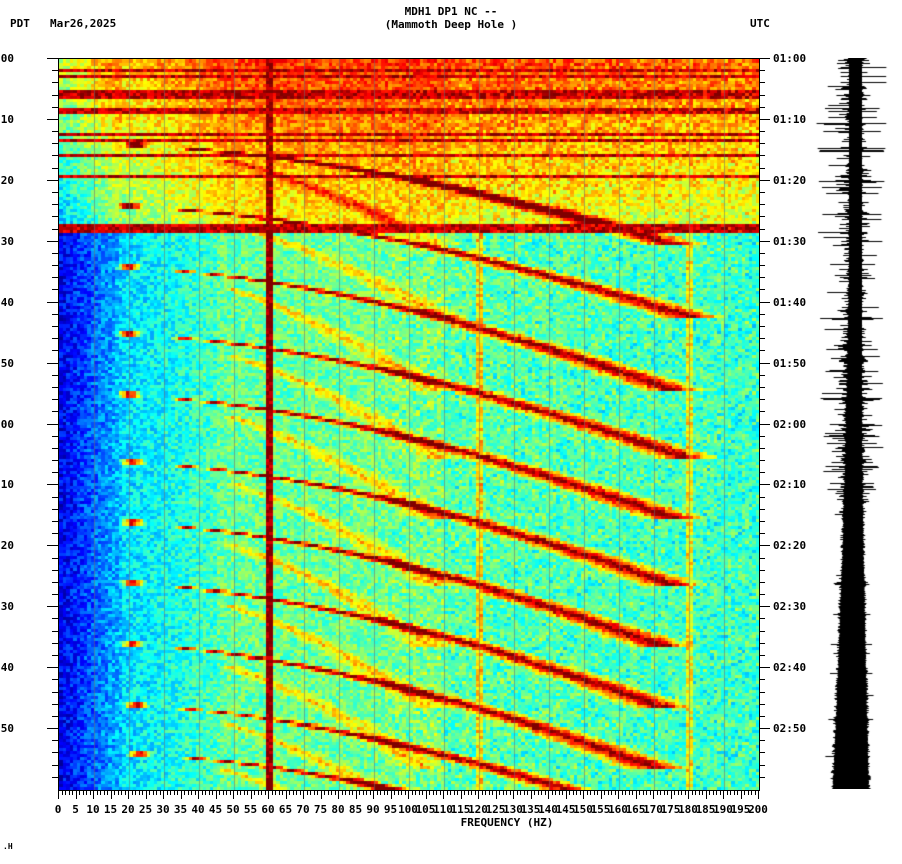 The height and width of the screenshot is (864, 902). I want to click on frequency-label: 15, so click(110, 809).